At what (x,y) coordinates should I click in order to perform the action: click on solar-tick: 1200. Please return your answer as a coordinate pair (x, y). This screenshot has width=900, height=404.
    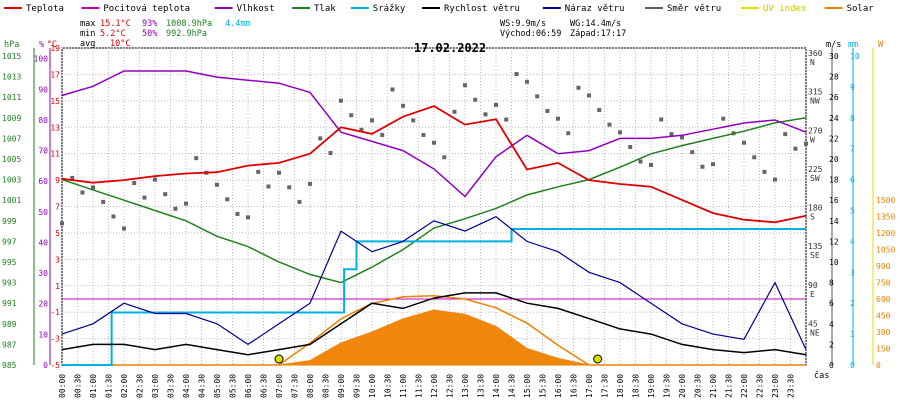
    Looking at the image, I should click on (885, 233).